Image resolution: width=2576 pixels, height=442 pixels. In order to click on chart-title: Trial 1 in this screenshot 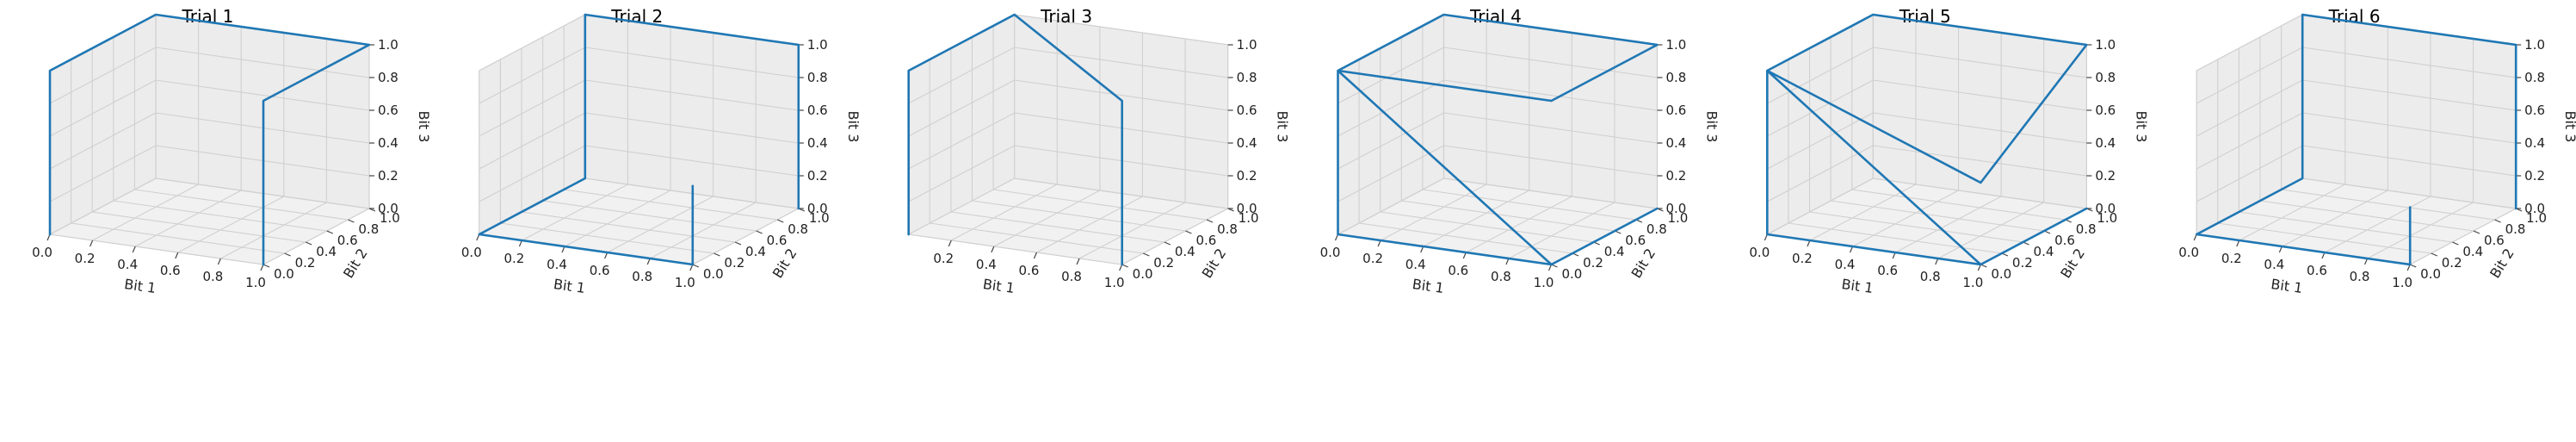, I will do `click(207, 16)`.